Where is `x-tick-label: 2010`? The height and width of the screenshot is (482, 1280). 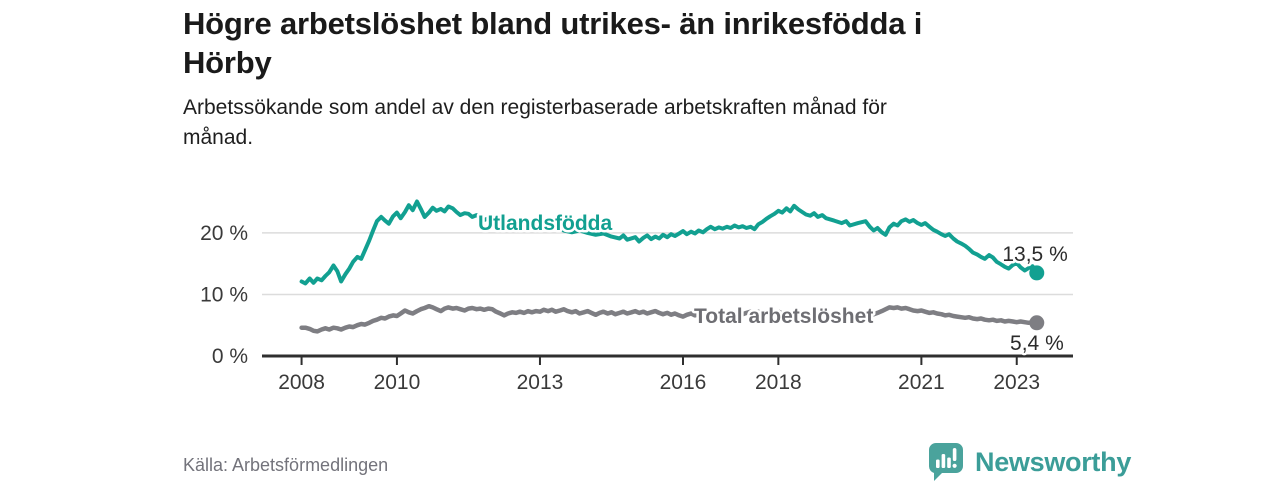
x-tick-label: 2010 is located at coordinates (397, 382).